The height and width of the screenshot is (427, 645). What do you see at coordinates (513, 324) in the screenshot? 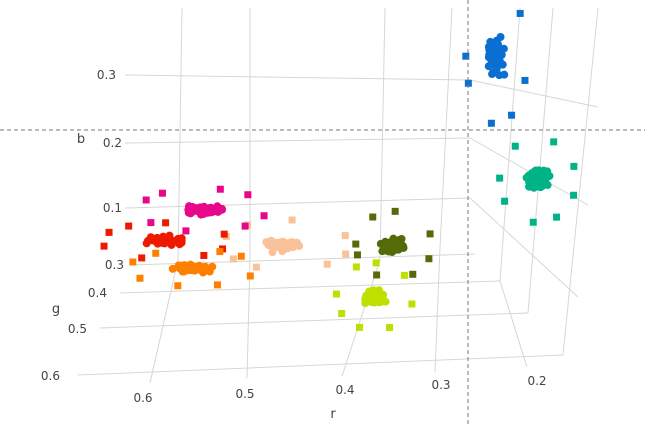
I see `r-gridline` at bounding box center [513, 324].